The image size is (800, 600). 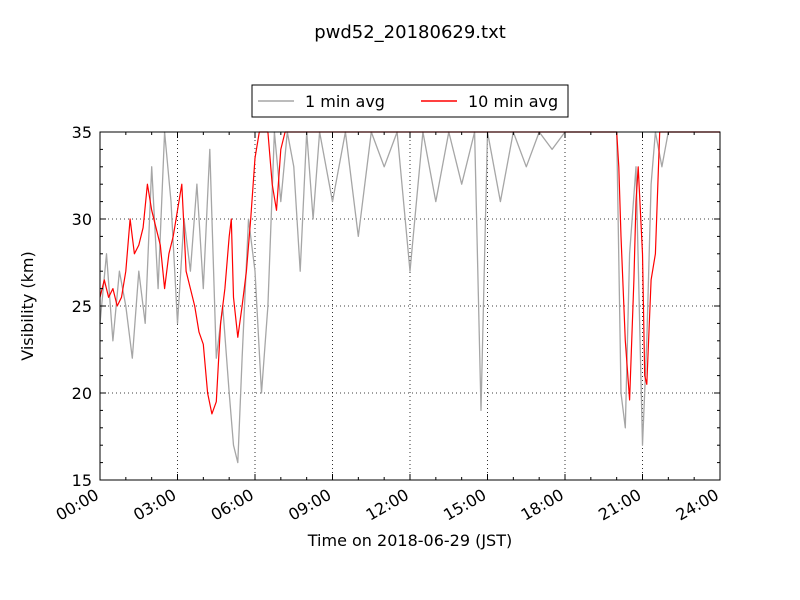 I want to click on y-tick-label: 25, so click(x=82, y=306).